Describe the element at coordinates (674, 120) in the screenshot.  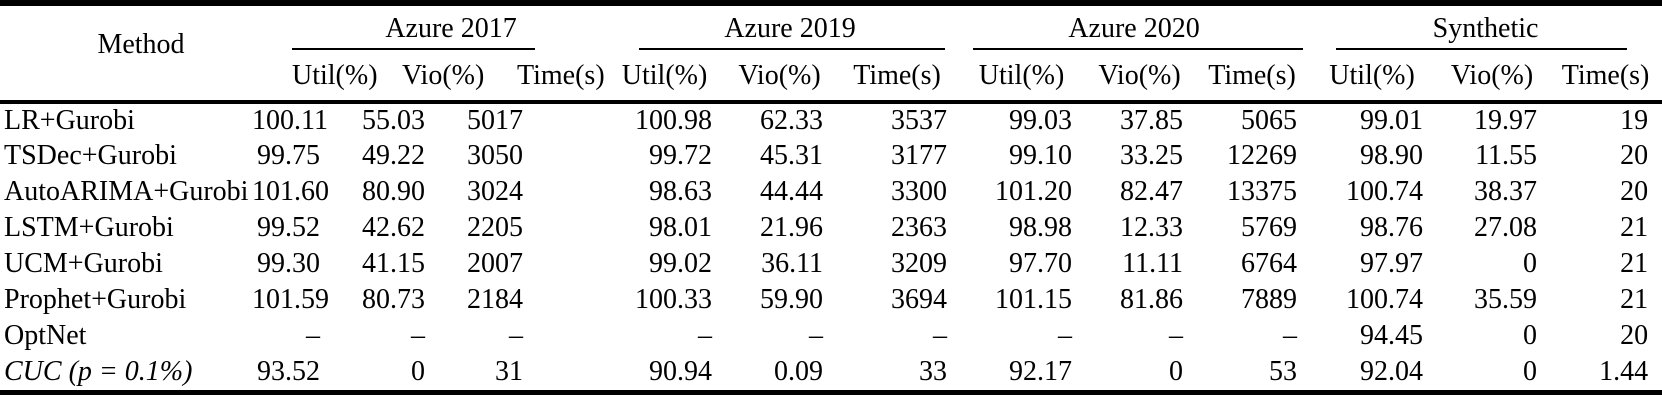
I see `cell: 100.98` at that location.